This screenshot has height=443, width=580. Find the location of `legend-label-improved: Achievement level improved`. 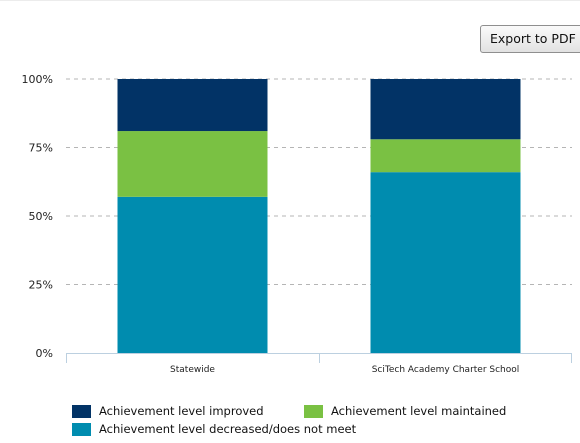

legend-label-improved: Achievement level improved is located at coordinates (181, 411).